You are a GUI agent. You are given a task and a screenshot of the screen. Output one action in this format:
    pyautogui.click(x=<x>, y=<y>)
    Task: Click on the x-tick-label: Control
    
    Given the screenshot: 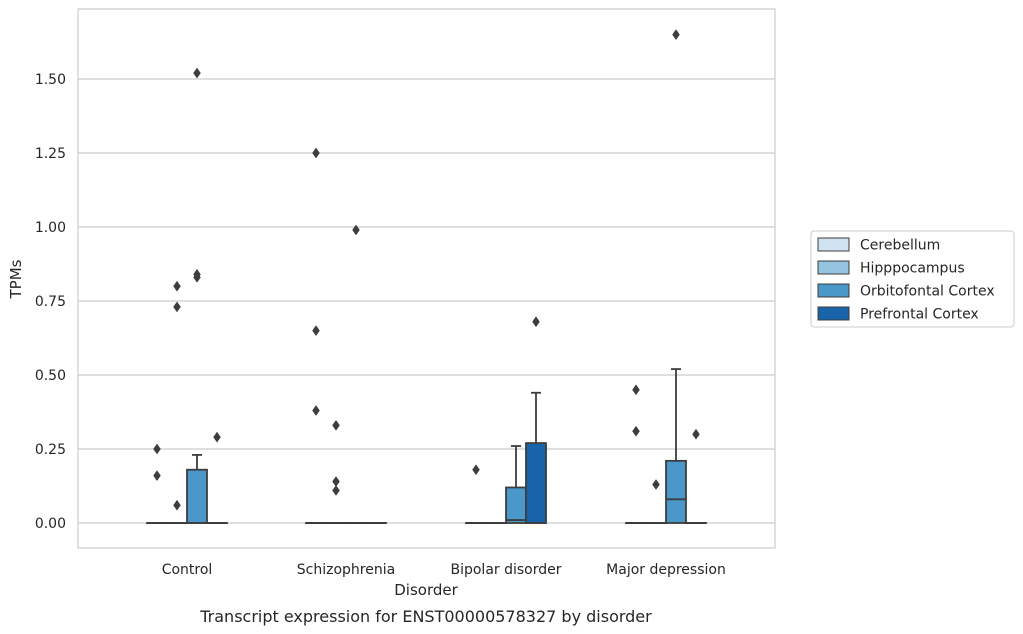 What is the action you would take?
    pyautogui.click(x=187, y=570)
    